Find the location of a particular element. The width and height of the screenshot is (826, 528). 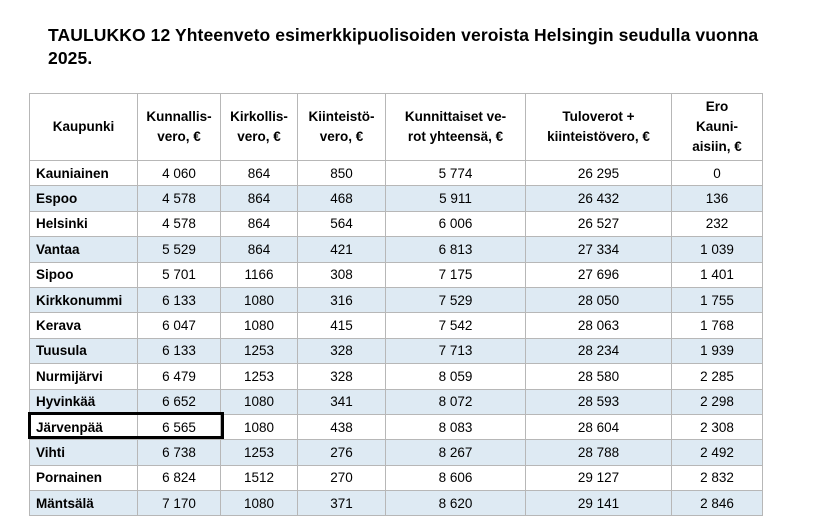

cell-kunnallisvero: 6 565 is located at coordinates (179, 427).